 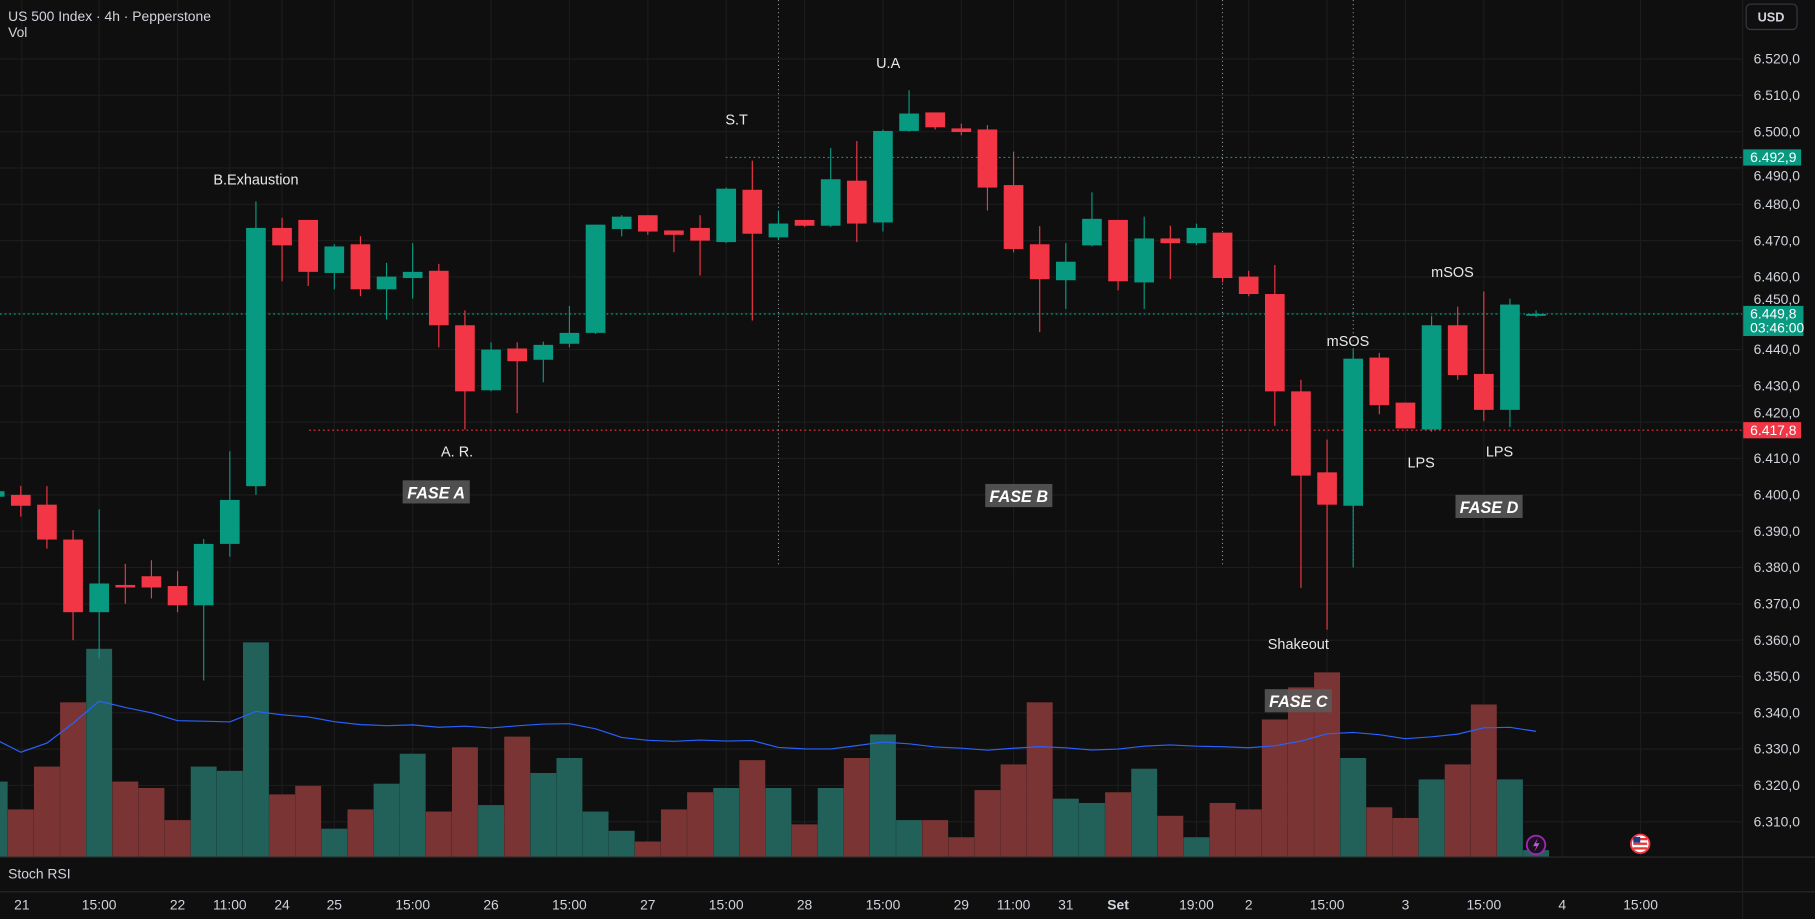 I want to click on price-tick-label: 6.350,0, so click(x=1777, y=676).